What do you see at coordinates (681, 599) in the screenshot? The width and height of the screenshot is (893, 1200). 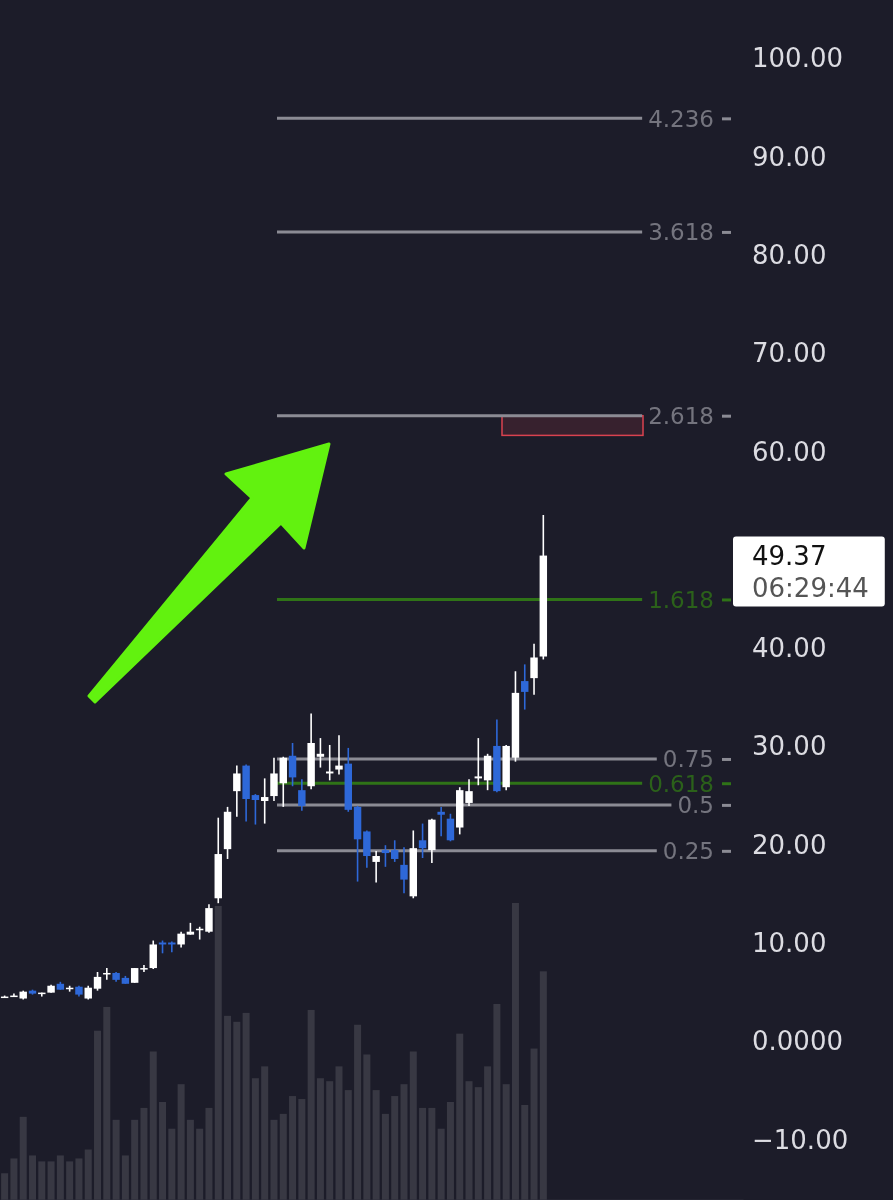 I see `y2-tick-label: 1.618` at bounding box center [681, 599].